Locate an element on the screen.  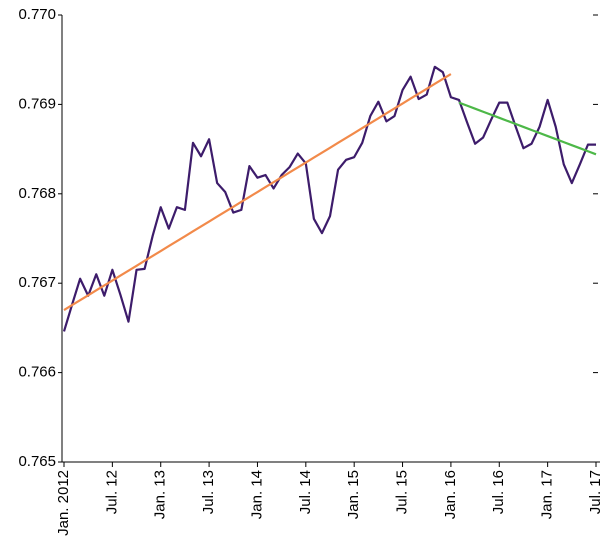
x-tick-label: Jan. 13 is located at coordinates (160, 494).